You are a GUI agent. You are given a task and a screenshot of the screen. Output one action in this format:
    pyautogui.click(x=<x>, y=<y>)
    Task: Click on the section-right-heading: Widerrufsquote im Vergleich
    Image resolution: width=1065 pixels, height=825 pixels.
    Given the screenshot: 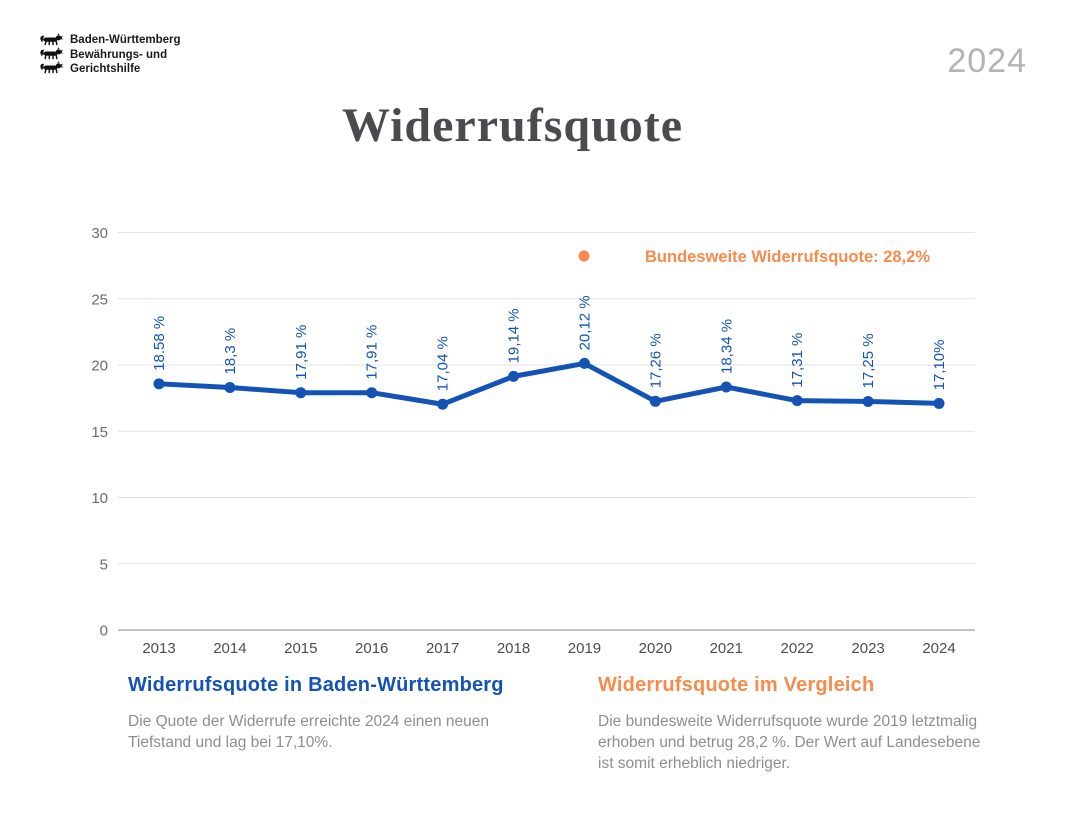 What is the action you would take?
    pyautogui.click(x=736, y=685)
    